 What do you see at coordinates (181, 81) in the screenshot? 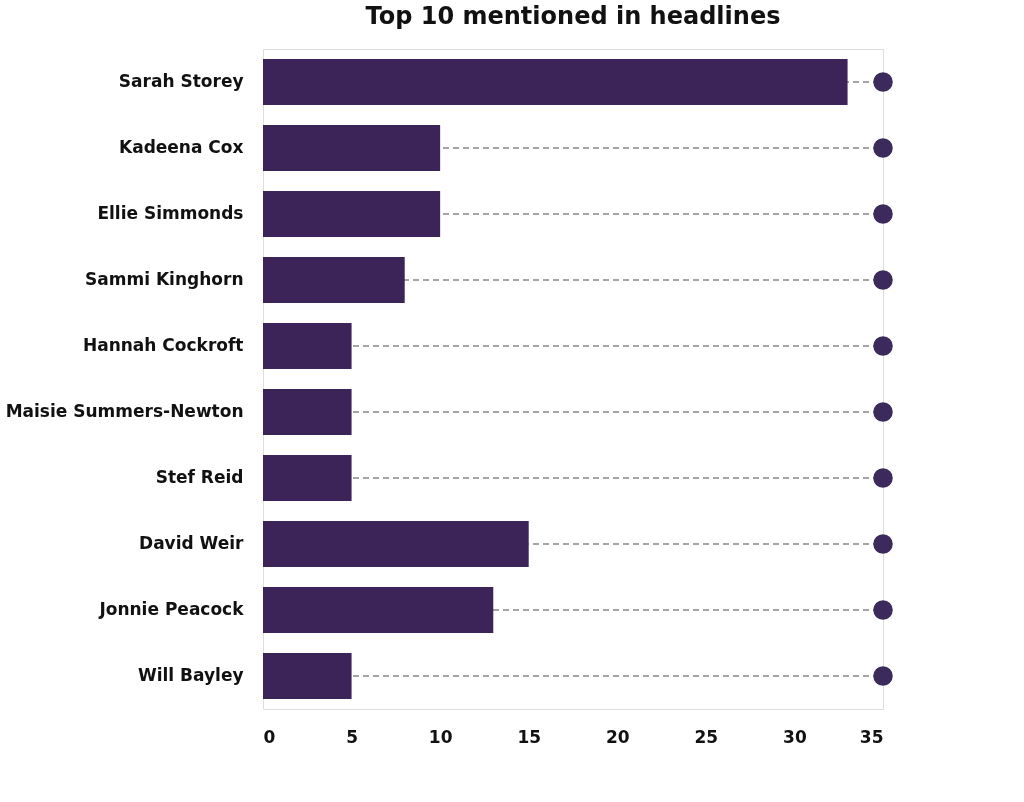
I see `y-tick-label: Sarah Storey` at bounding box center [181, 81].